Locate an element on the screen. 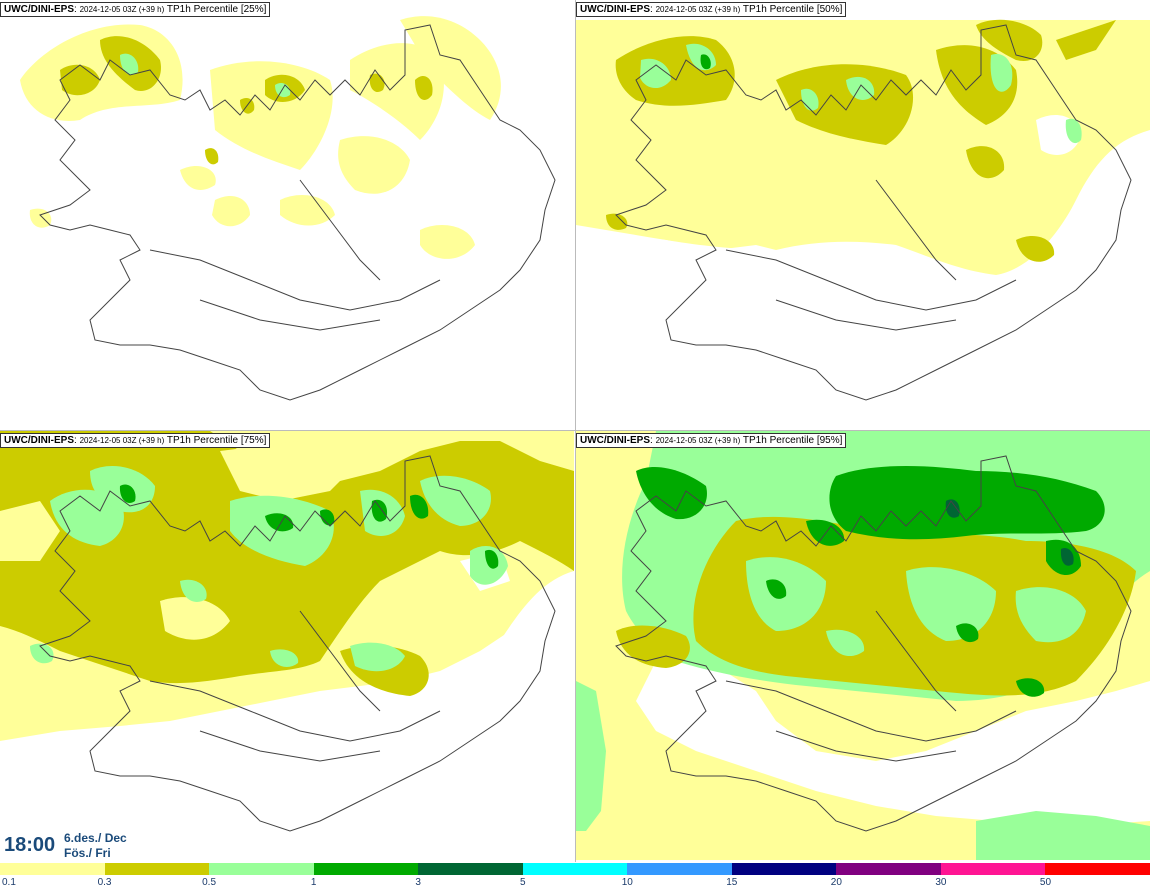  panel-divider-vertical is located at coordinates (575, 431).